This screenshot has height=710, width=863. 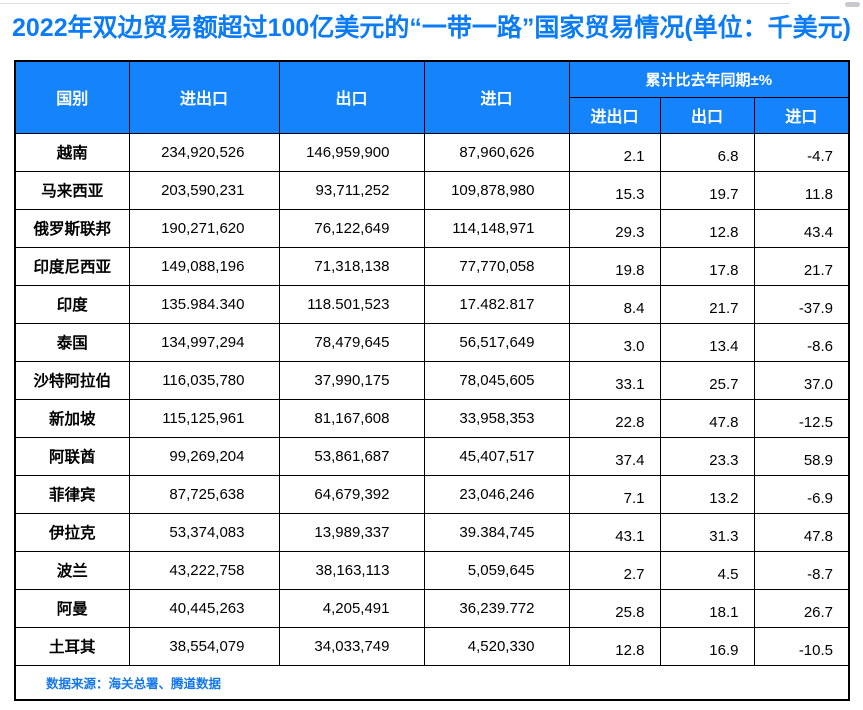 I want to click on pct-export-cell: 17.8, so click(x=707, y=266).